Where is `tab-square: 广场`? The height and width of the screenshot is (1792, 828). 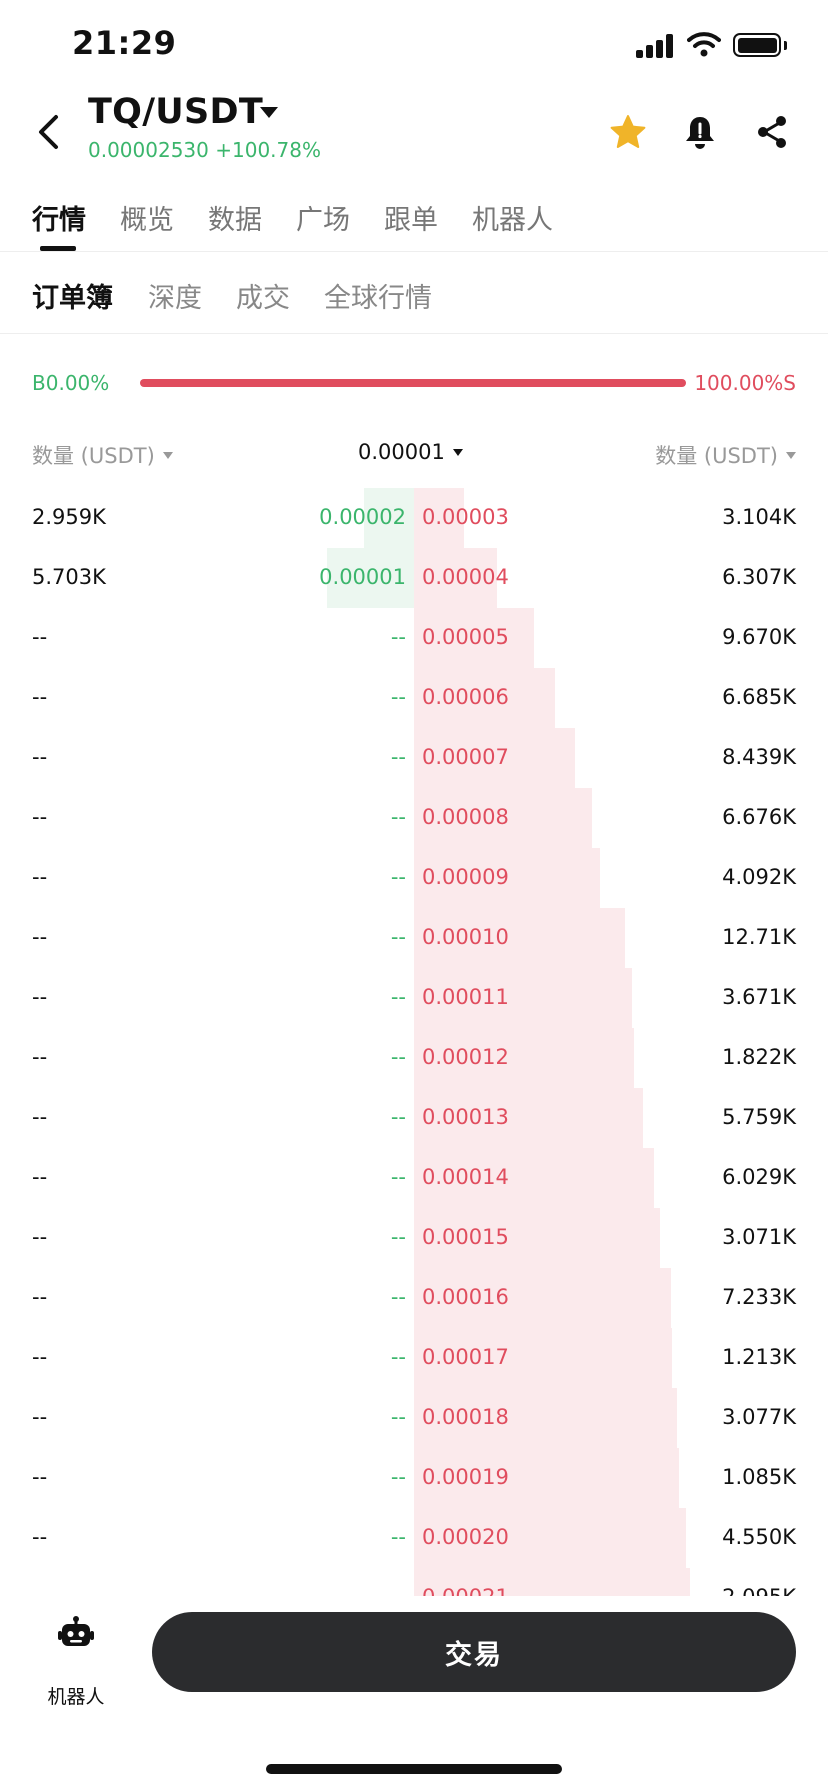
tab-square: 广场 is located at coordinates (323, 220).